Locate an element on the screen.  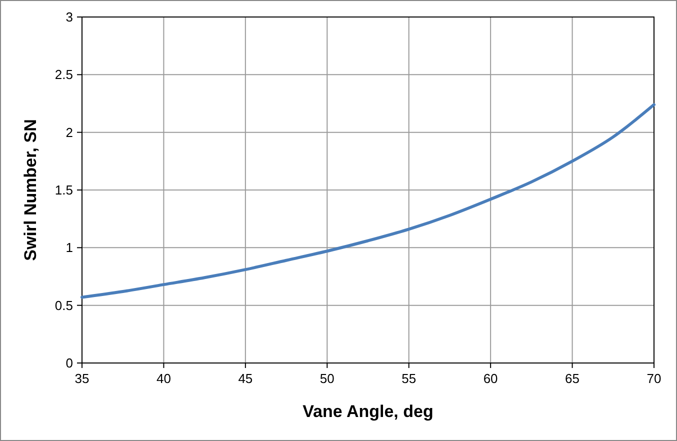
x-tick-label: 50 is located at coordinates (327, 378).